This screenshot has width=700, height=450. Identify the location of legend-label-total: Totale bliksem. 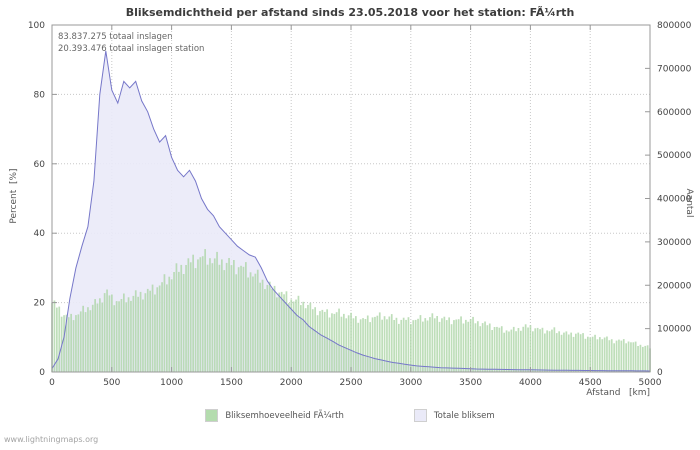
(464, 415).